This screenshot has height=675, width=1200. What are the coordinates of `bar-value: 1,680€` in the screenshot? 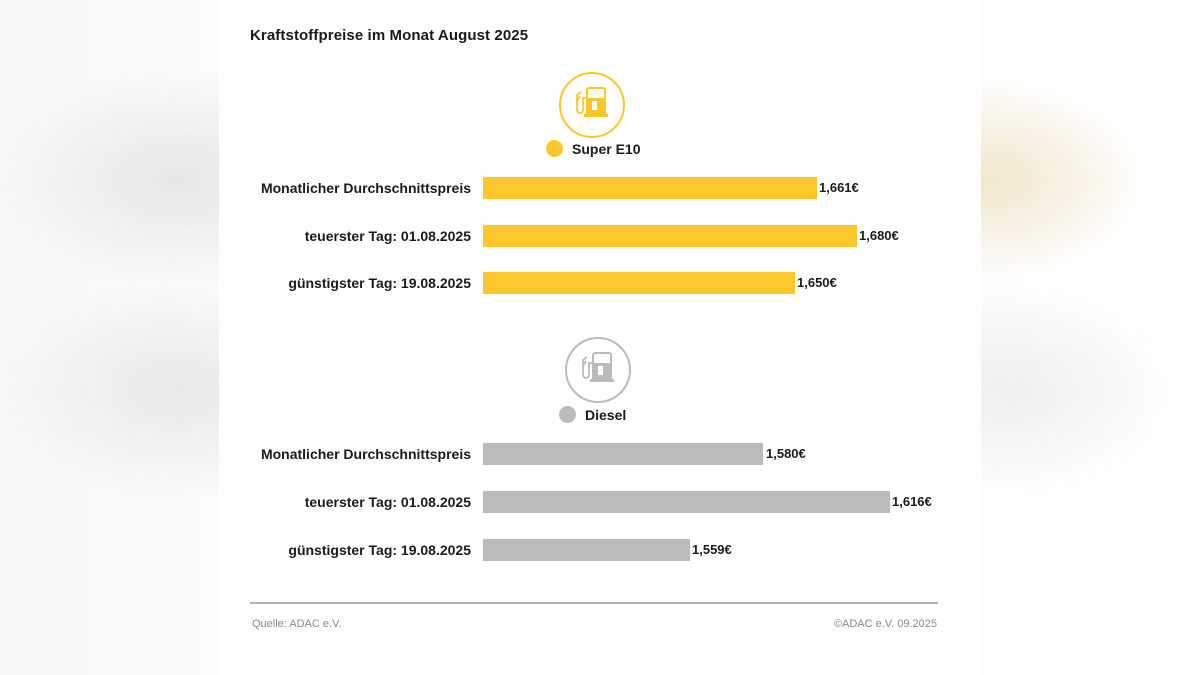 It's located at (879, 235).